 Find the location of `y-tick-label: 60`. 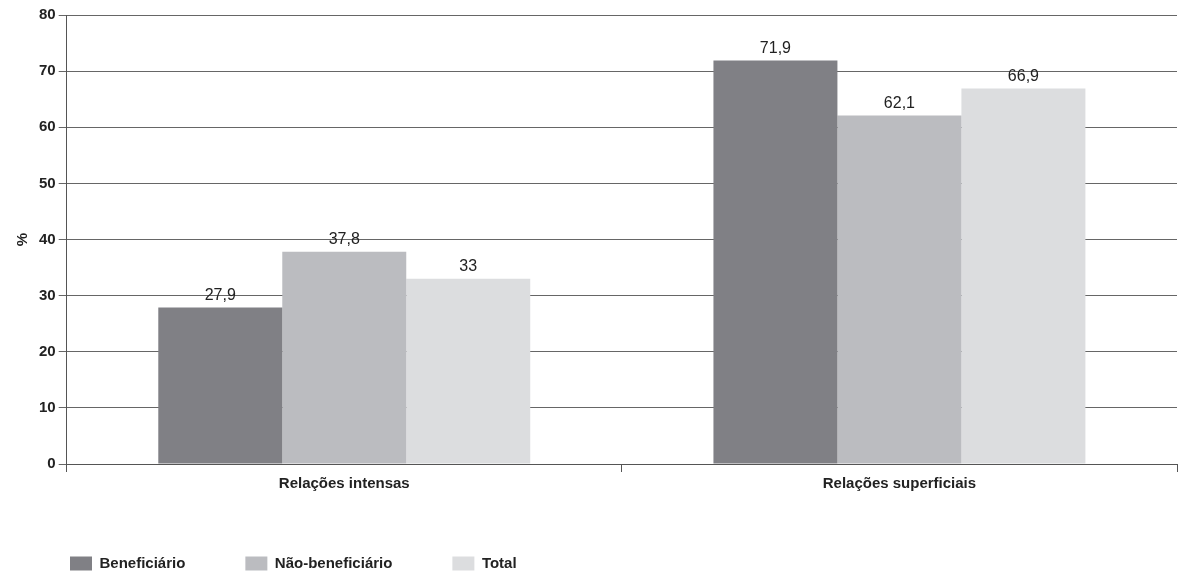

y-tick-label: 60 is located at coordinates (47, 126).